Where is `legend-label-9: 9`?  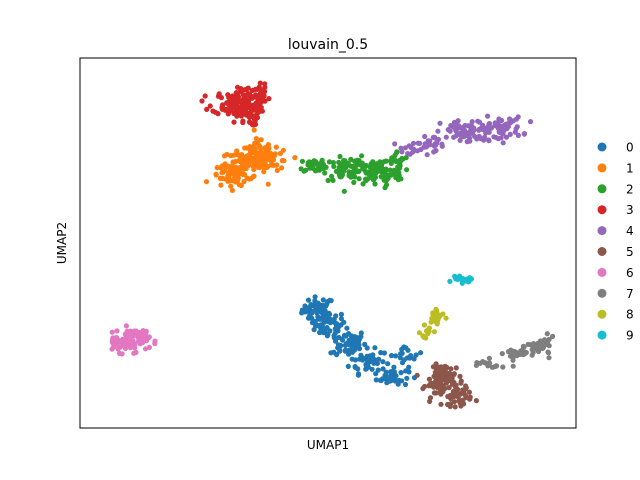
legend-label-9: 9 is located at coordinates (630, 336).